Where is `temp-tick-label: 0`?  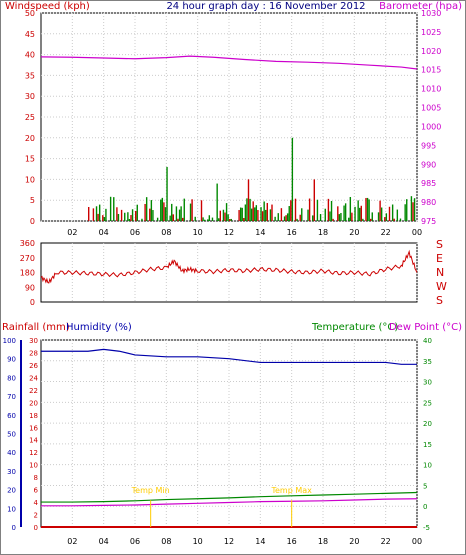 temp-tick-label: 0 is located at coordinates (425, 507).